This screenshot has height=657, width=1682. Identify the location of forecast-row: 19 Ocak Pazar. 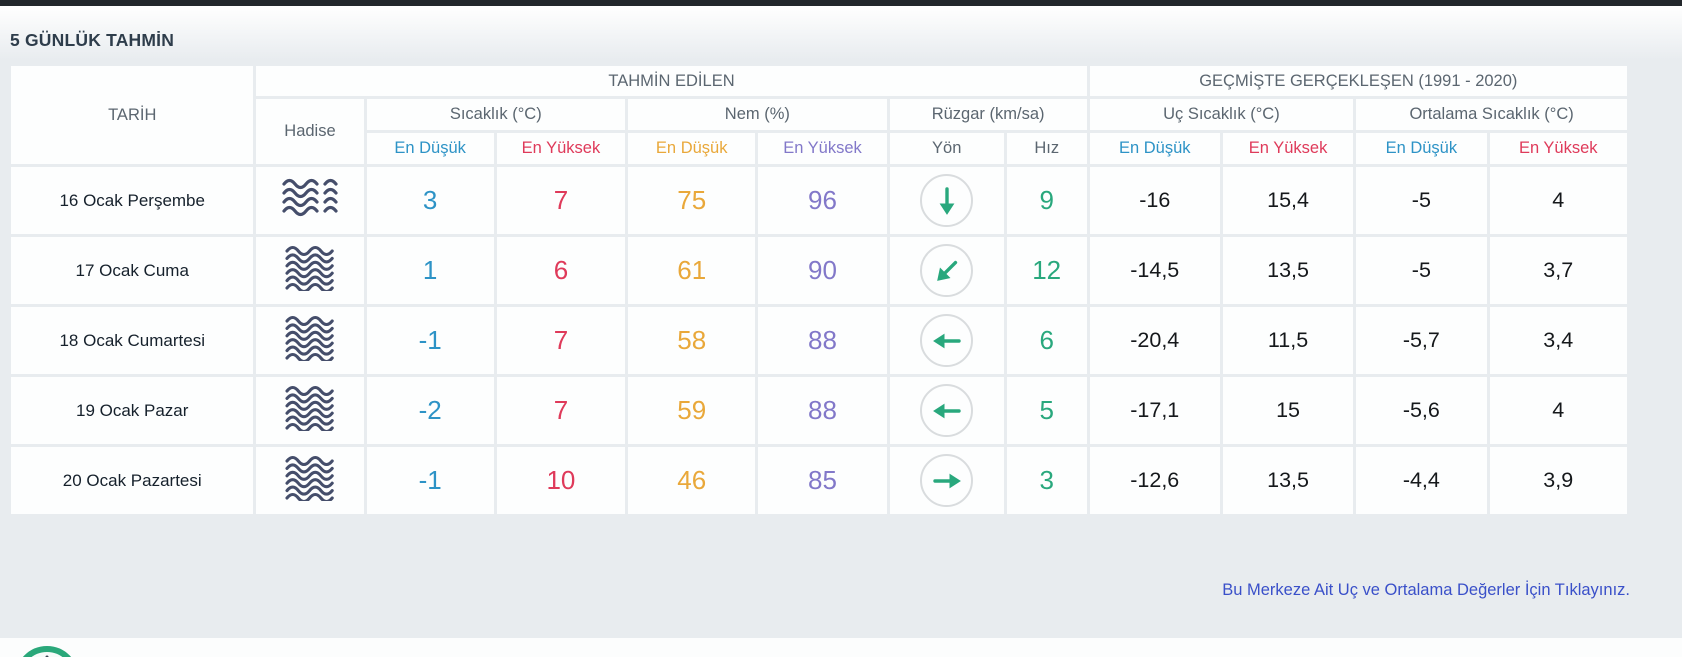
(819, 410).